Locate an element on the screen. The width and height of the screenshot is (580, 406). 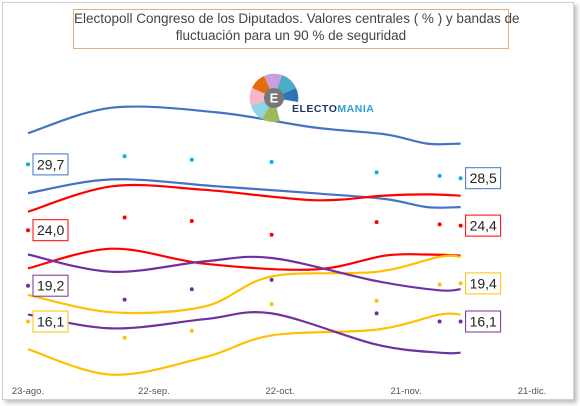
series-0-lower-band is located at coordinates (244, 193).